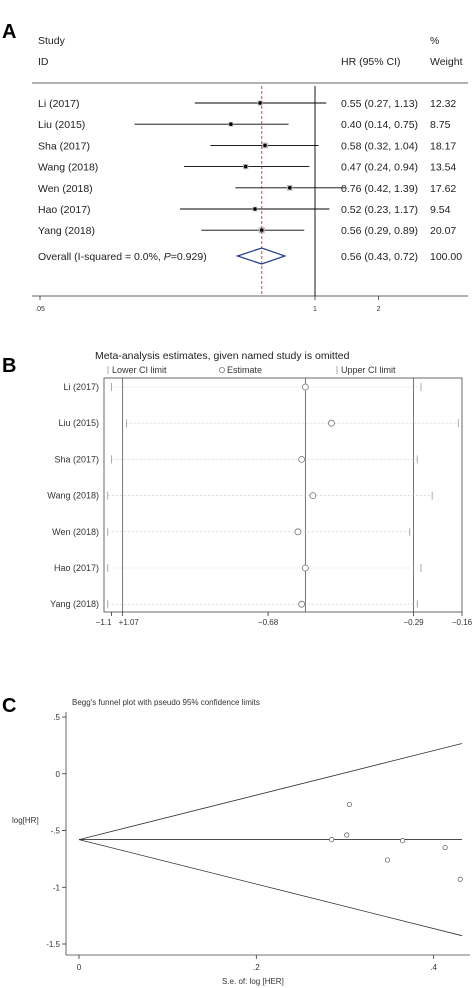 The image size is (474, 988). Describe the element at coordinates (379, 168) in the screenshot. I see `study-hr-text: 0.47 (0.24, 0.94)` at that location.